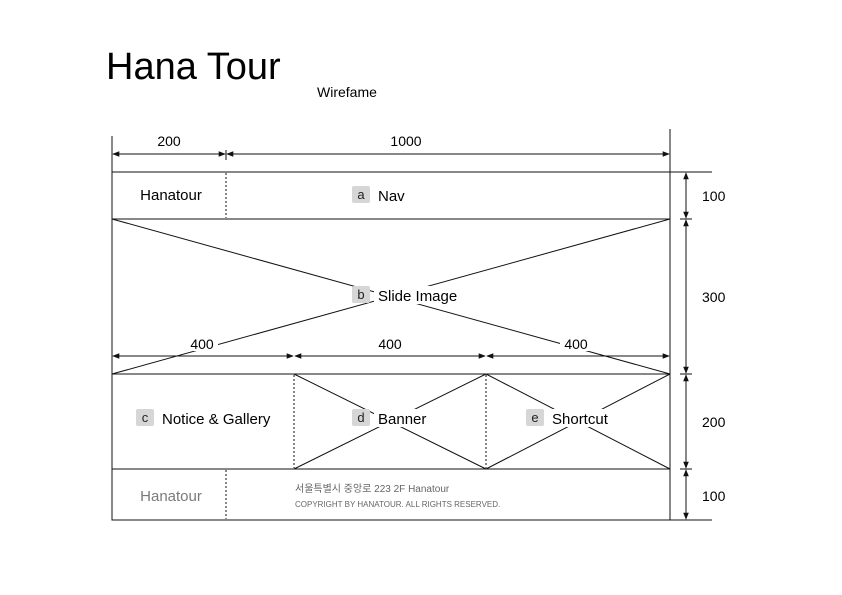 The image size is (842, 595). I want to click on page-subtitle: Wirefame, so click(347, 92).